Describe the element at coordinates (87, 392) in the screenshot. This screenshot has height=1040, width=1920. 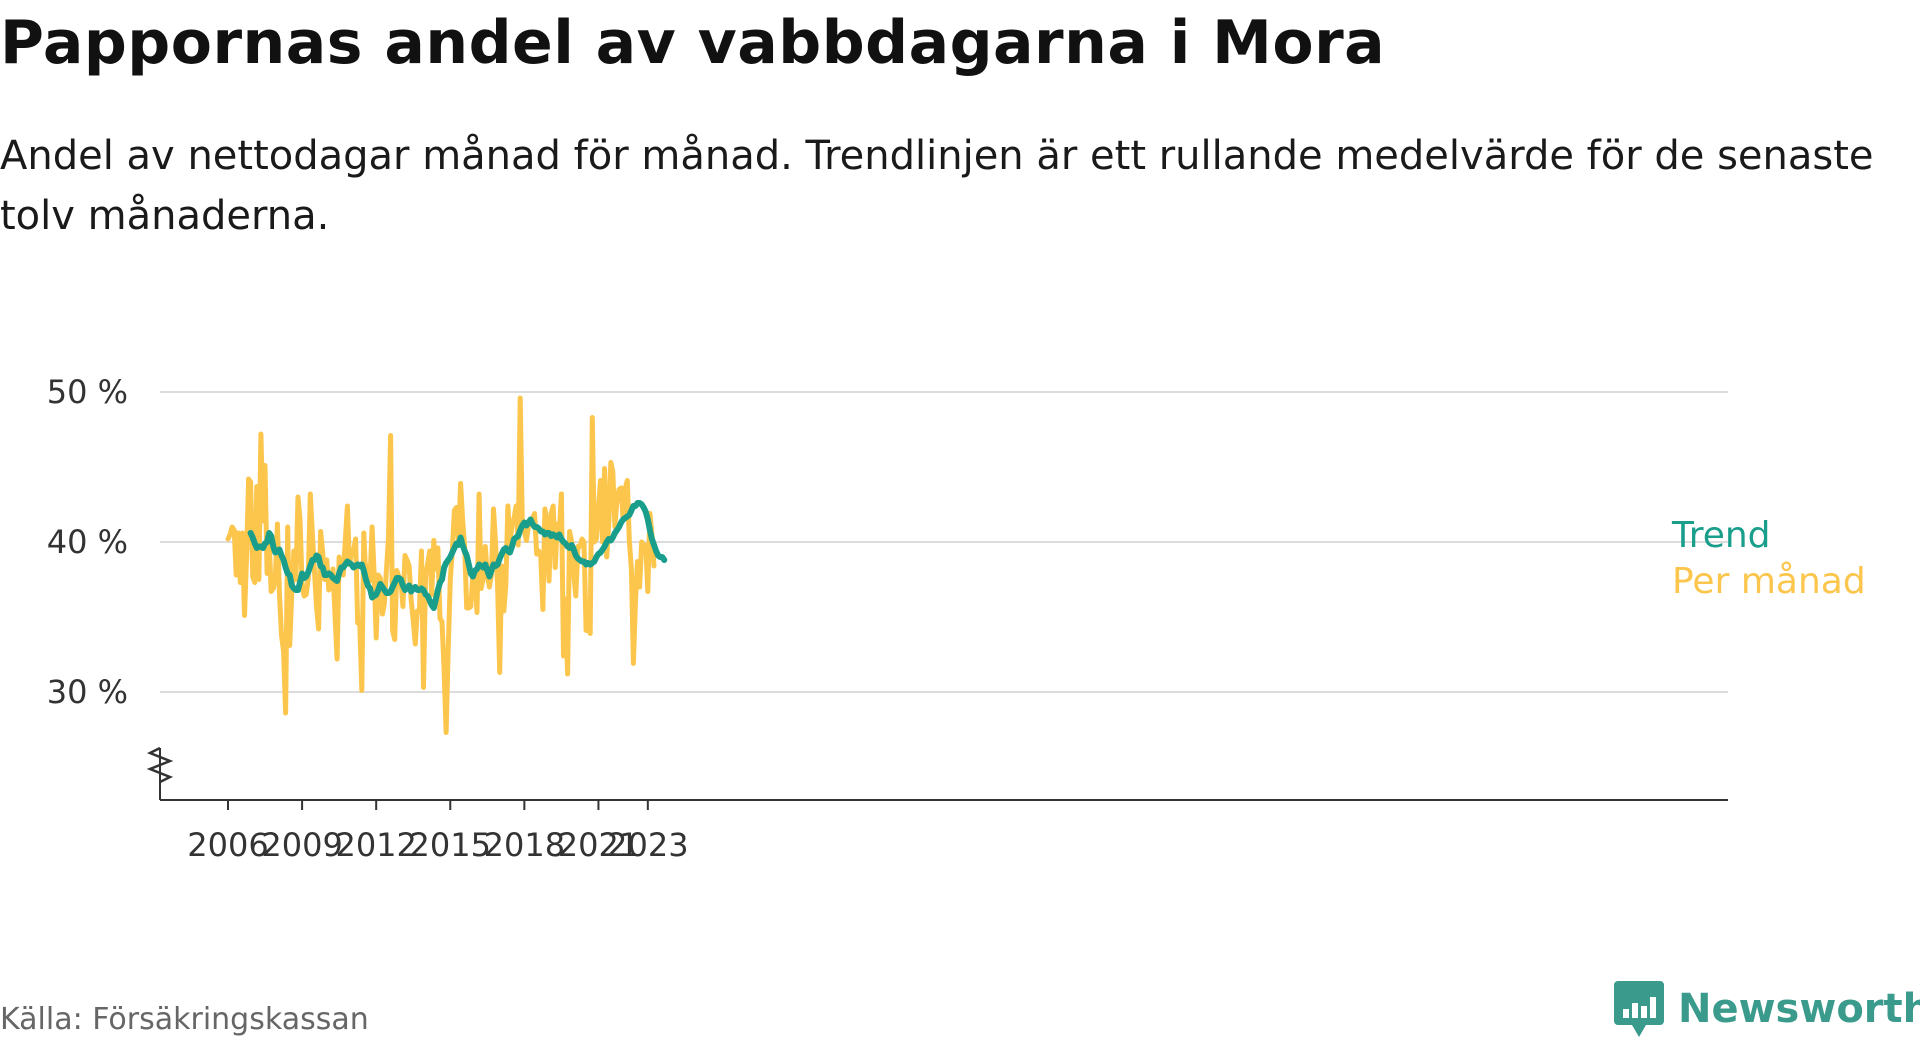
I see `y-tick-label: 50 %` at that location.